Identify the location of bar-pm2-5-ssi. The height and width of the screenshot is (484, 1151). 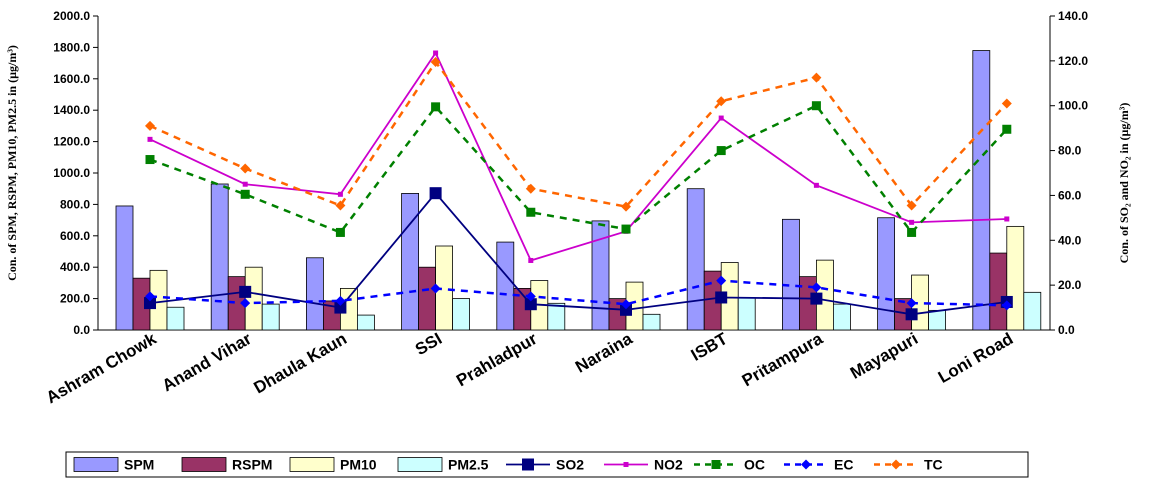
(461, 314).